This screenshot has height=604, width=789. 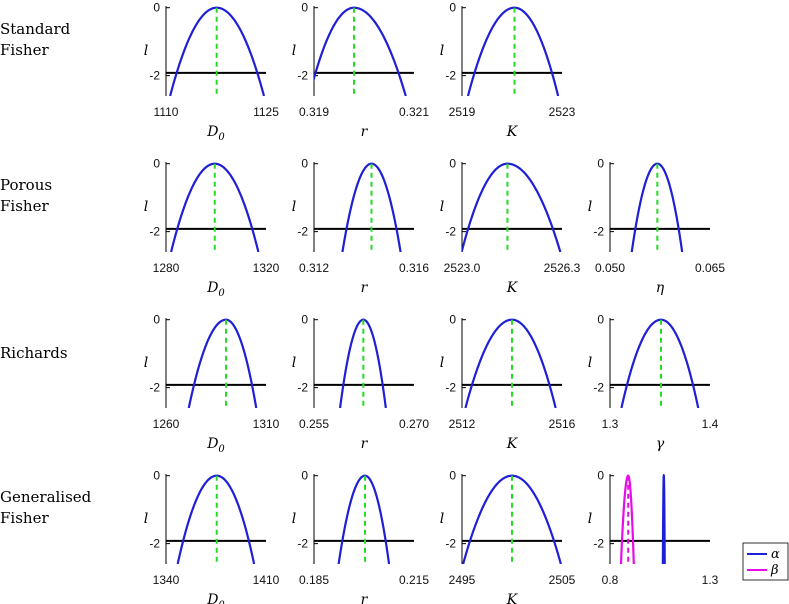 I want to click on panel-2-4: 0 -2l 0.050 0.065 η, so click(x=657, y=226).